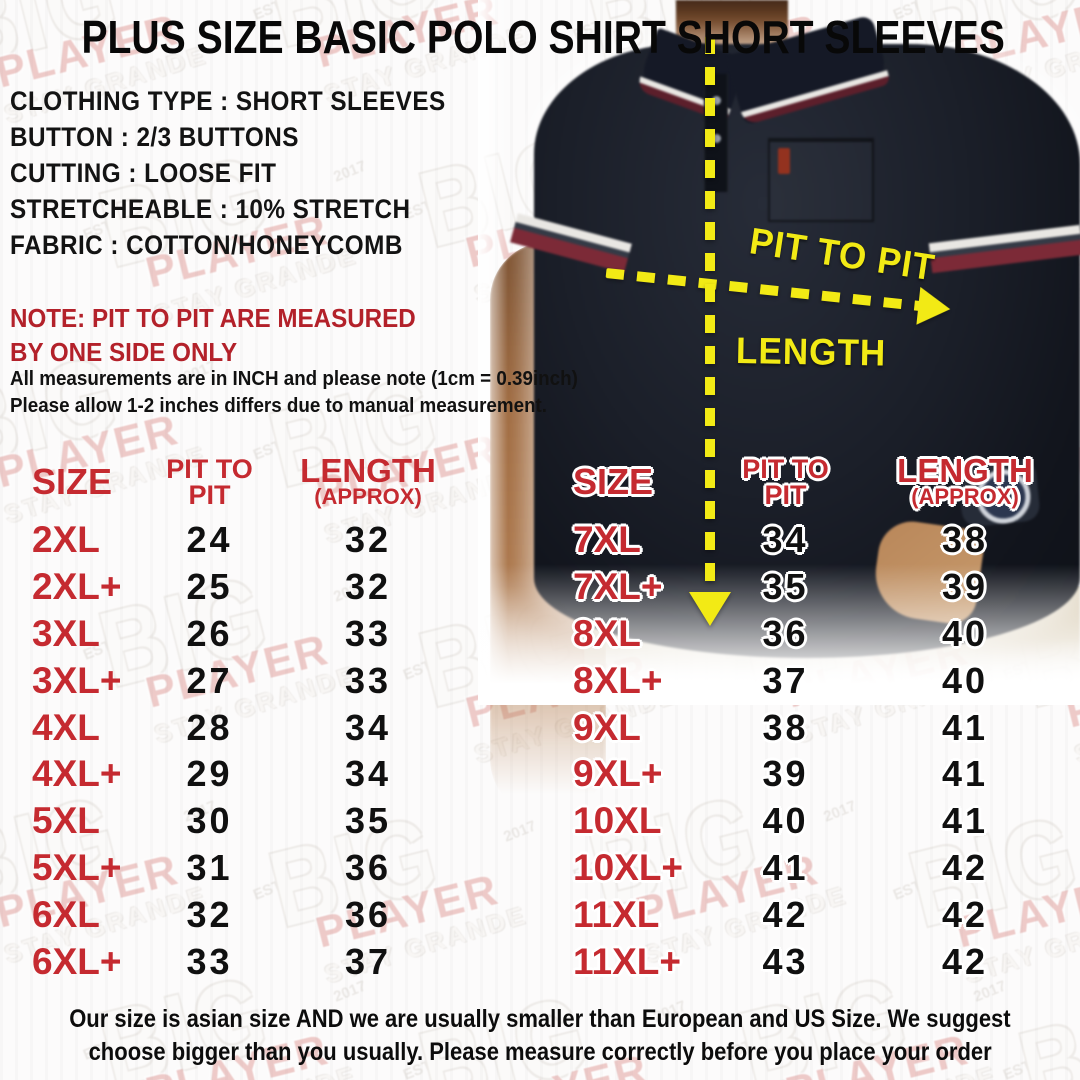 This screenshot has width=1080, height=1080. Describe the element at coordinates (811, 352) in the screenshot. I see `length-label: LENGTH` at that location.